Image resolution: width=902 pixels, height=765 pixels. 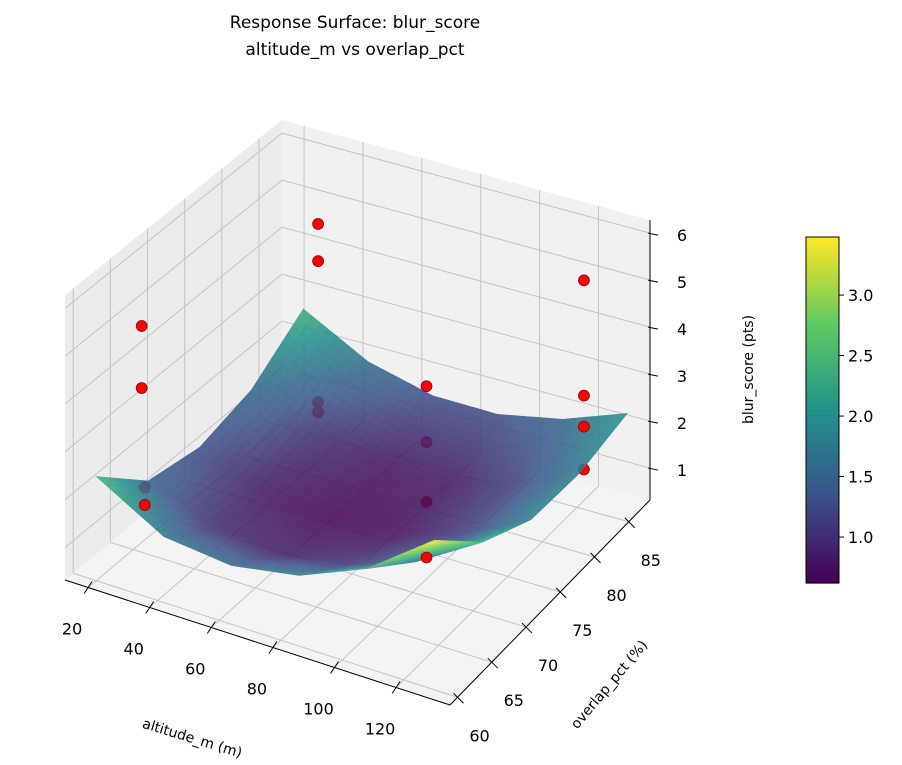 I want to click on grid-line-y, so click(x=301, y=602).